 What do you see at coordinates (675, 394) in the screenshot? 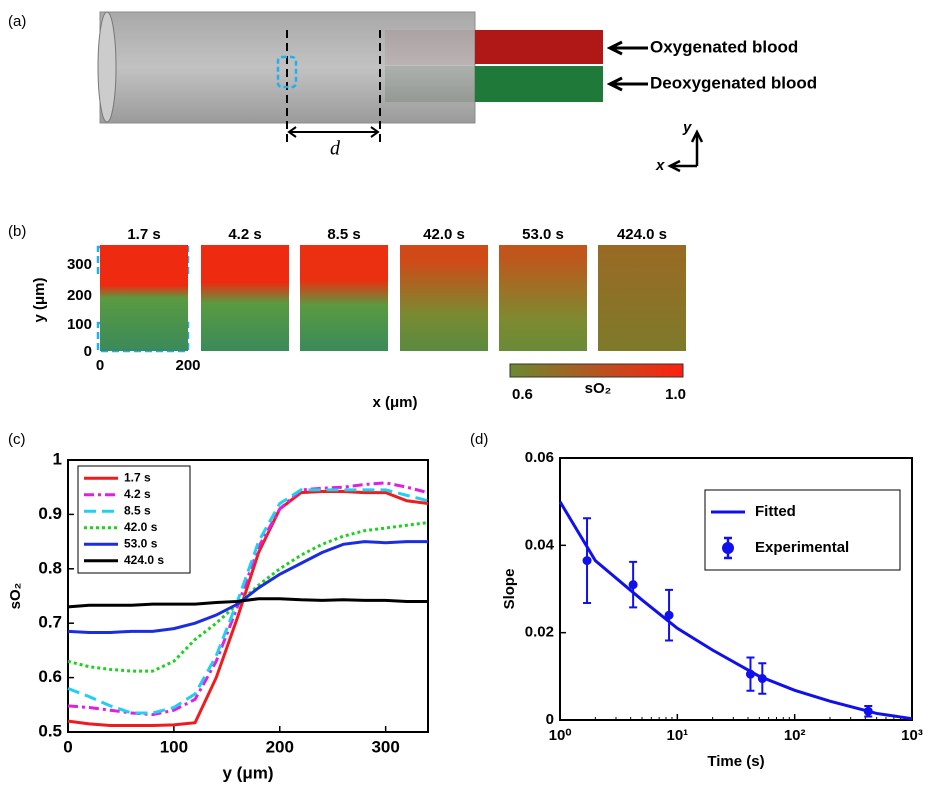
I see `colorbar-max: 1.0` at bounding box center [675, 394].